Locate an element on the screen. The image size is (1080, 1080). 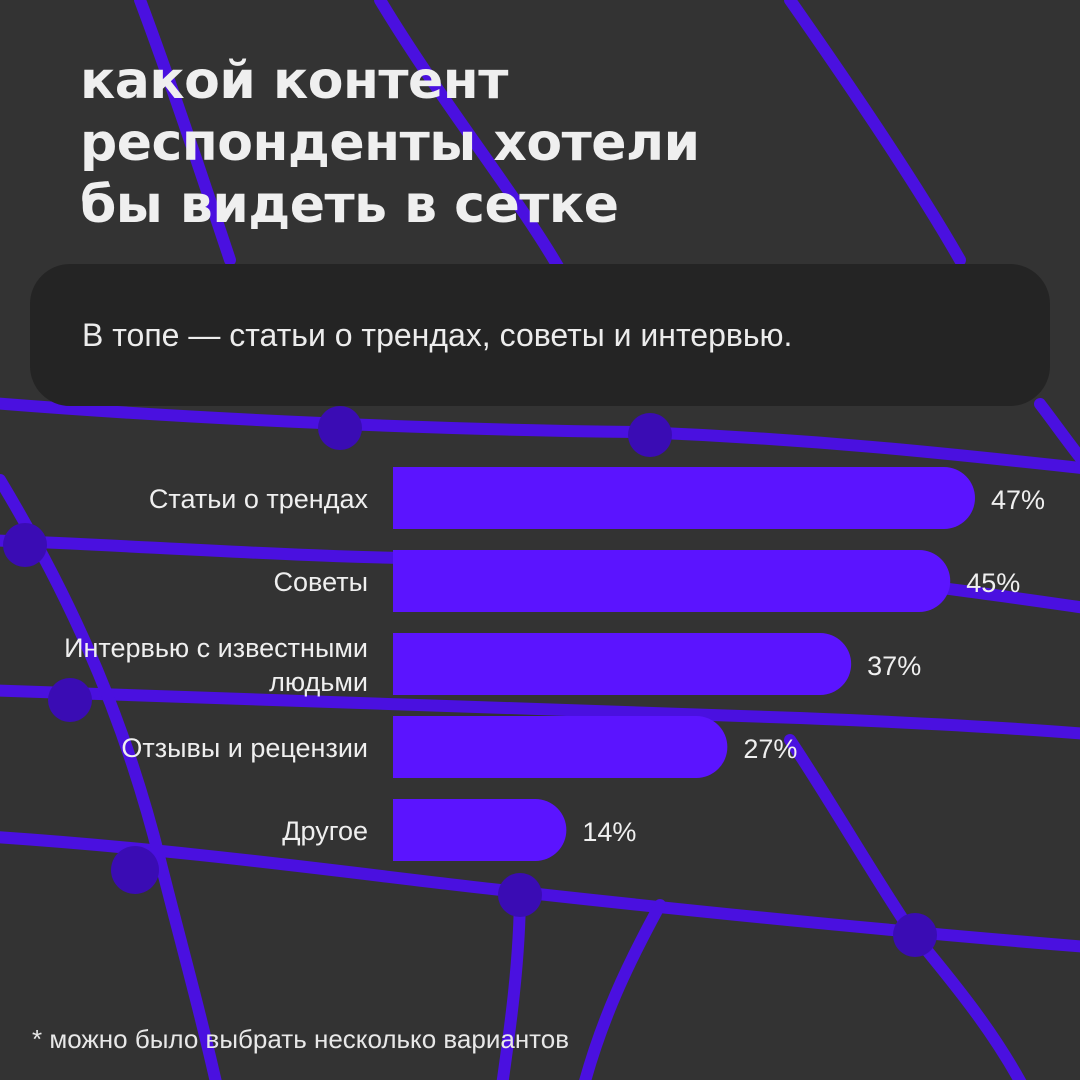
title-line: бы видеть в сетке is located at coordinates (349, 205).